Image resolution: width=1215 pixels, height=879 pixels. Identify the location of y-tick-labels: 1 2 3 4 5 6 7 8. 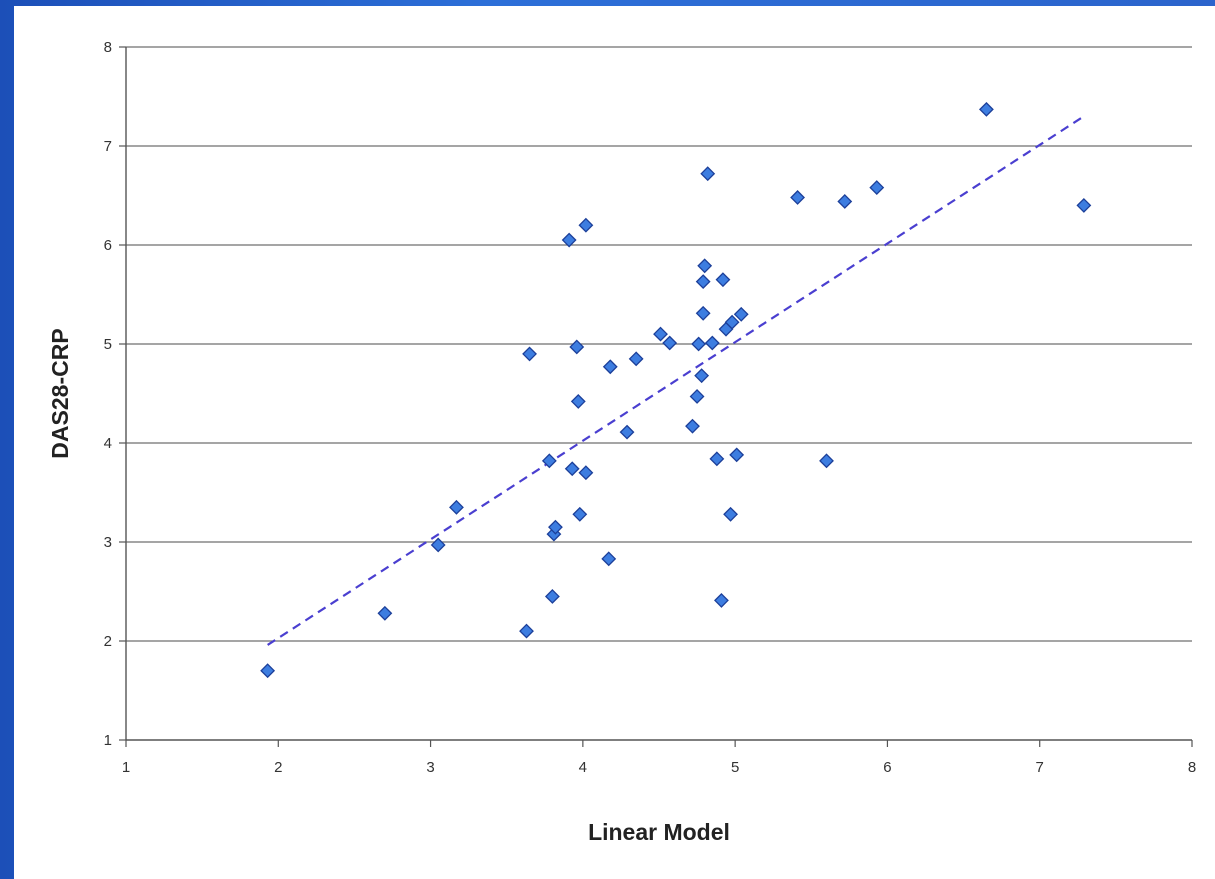
(108, 394).